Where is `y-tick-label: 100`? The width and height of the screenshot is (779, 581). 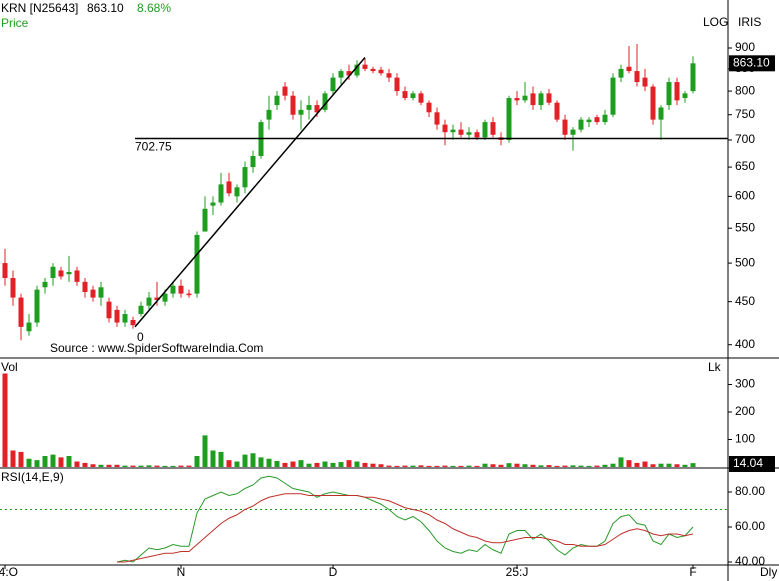
y-tick-label: 100 is located at coordinates (745, 439).